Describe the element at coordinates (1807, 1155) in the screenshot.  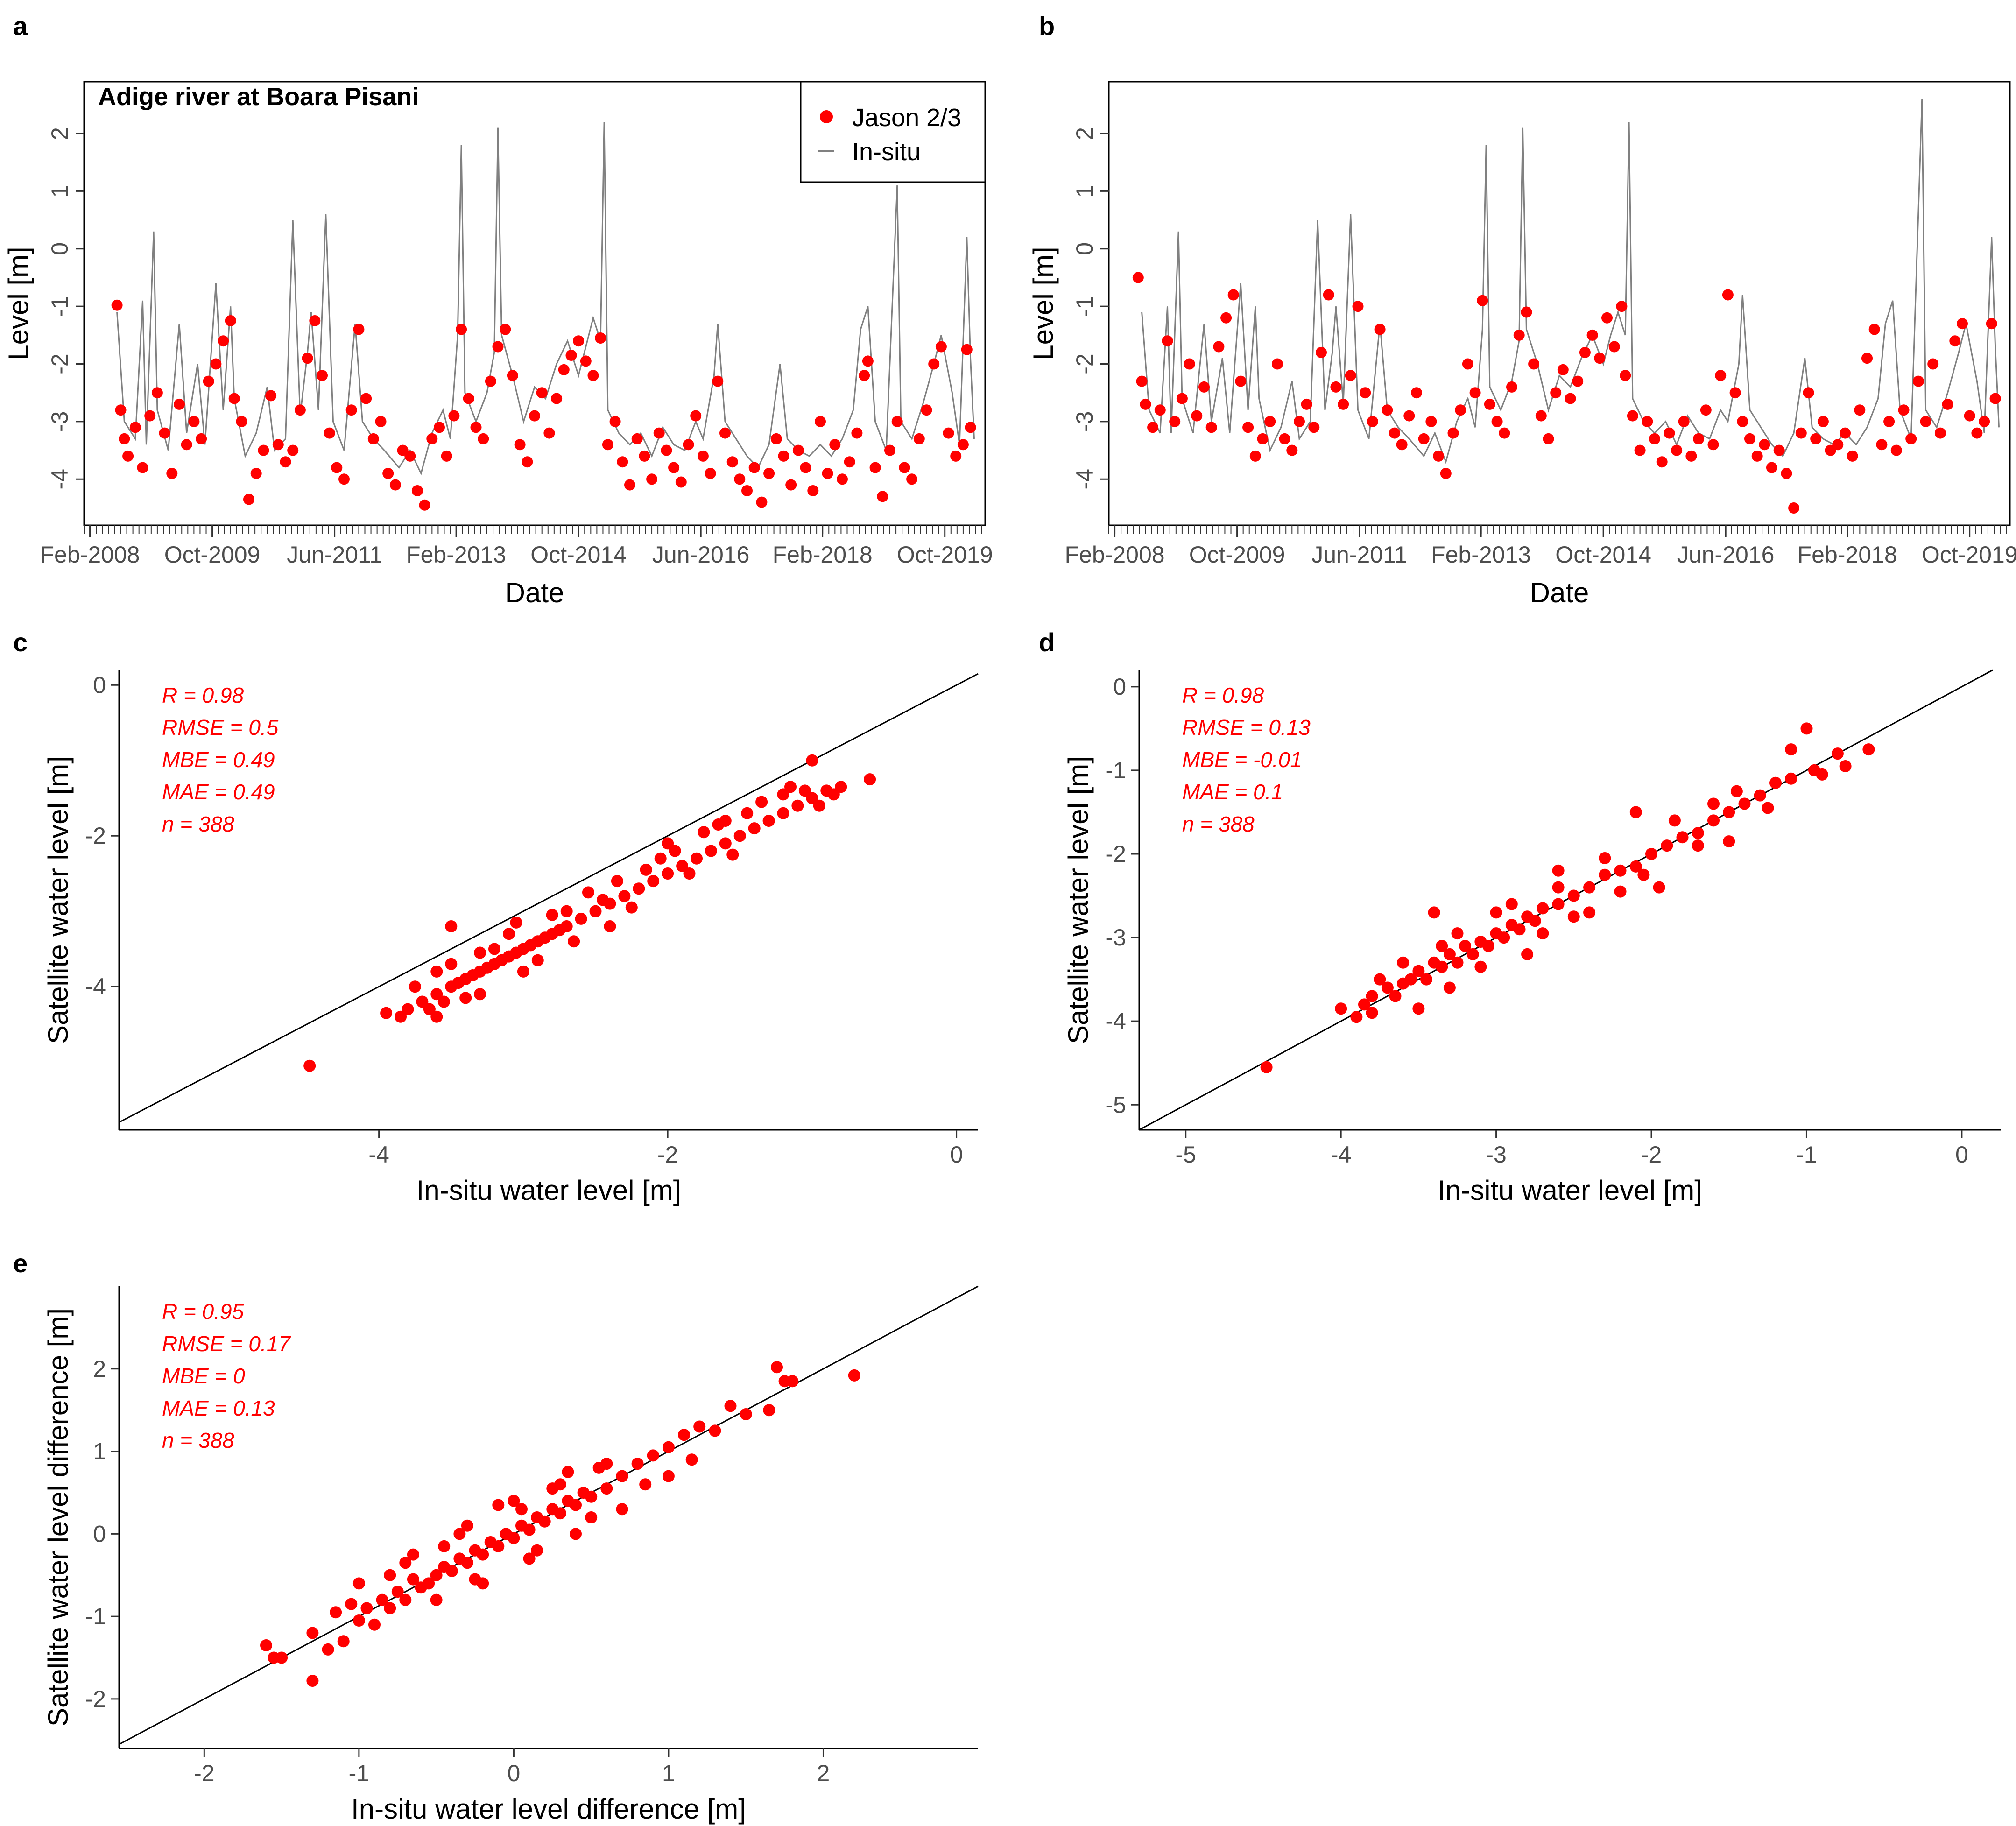
I see `x-tick-label: -1` at that location.